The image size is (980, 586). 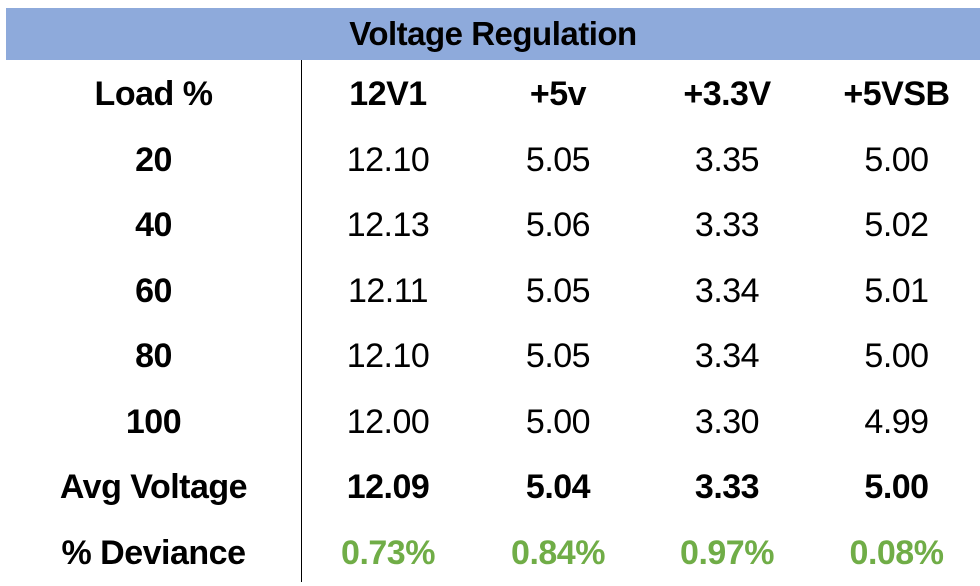 What do you see at coordinates (388, 226) in the screenshot?
I see `load-40-cell-12v1: 12.13` at bounding box center [388, 226].